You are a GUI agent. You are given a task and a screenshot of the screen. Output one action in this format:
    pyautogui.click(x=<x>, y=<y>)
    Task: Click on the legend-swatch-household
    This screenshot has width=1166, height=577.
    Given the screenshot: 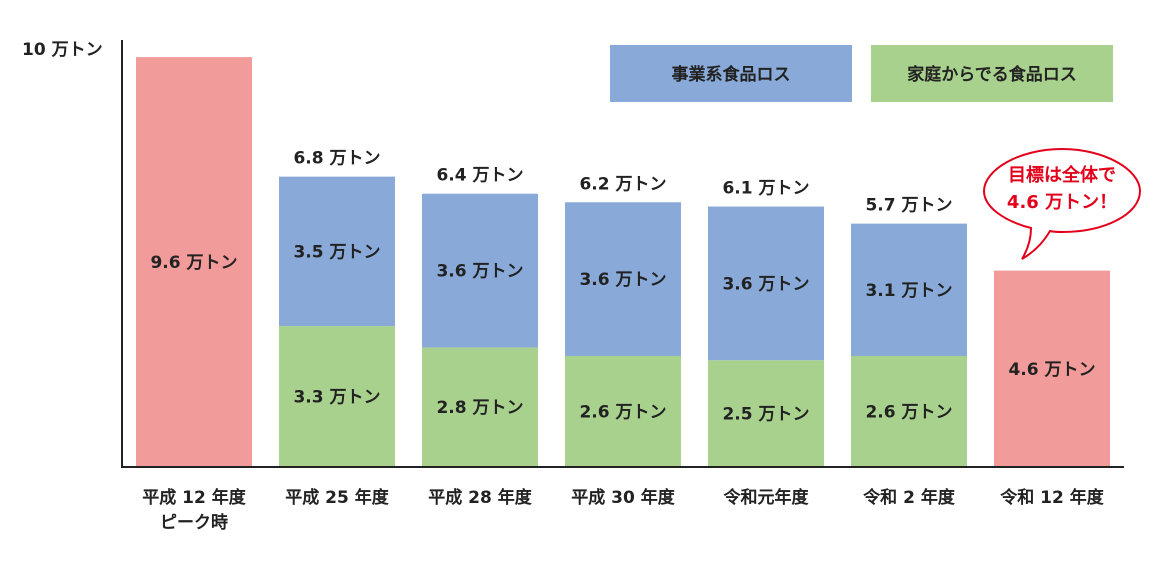 What is the action you would take?
    pyautogui.click(x=992, y=73)
    